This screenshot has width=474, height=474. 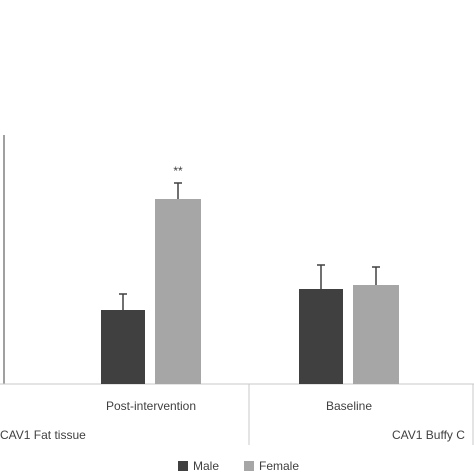 I want to click on group-label: CAV1 Buffy C, so click(x=428, y=435).